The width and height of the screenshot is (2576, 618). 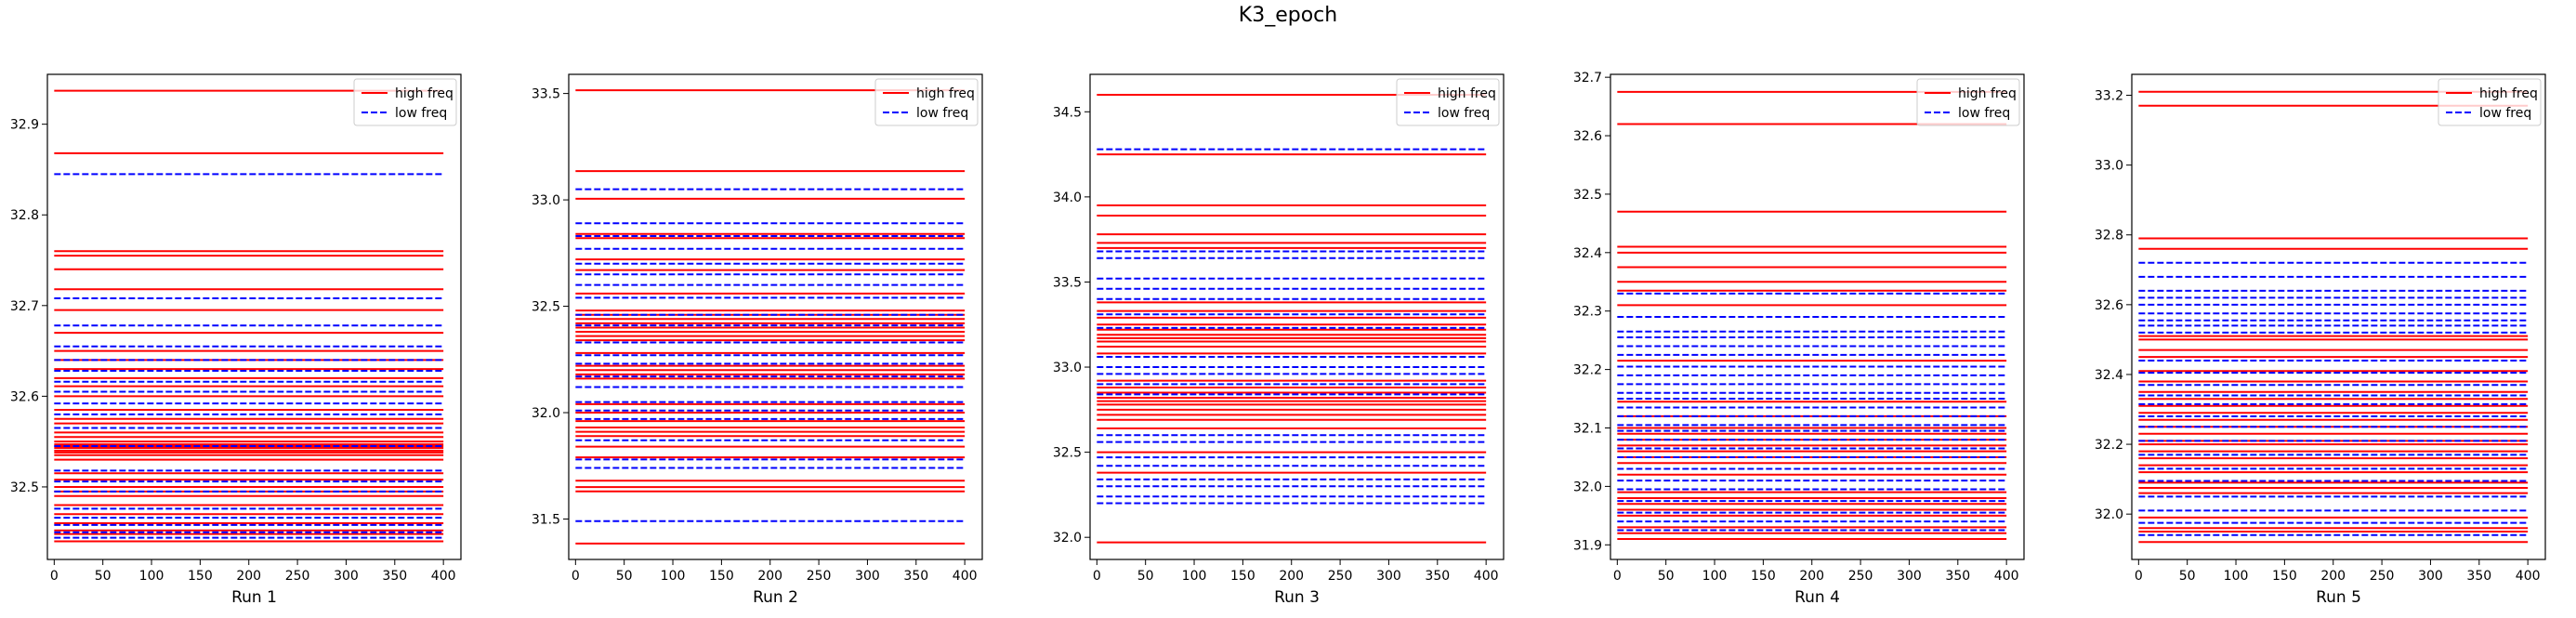 What do you see at coordinates (24, 125) in the screenshot?
I see `y-tick-label: 32.9` at bounding box center [24, 125].